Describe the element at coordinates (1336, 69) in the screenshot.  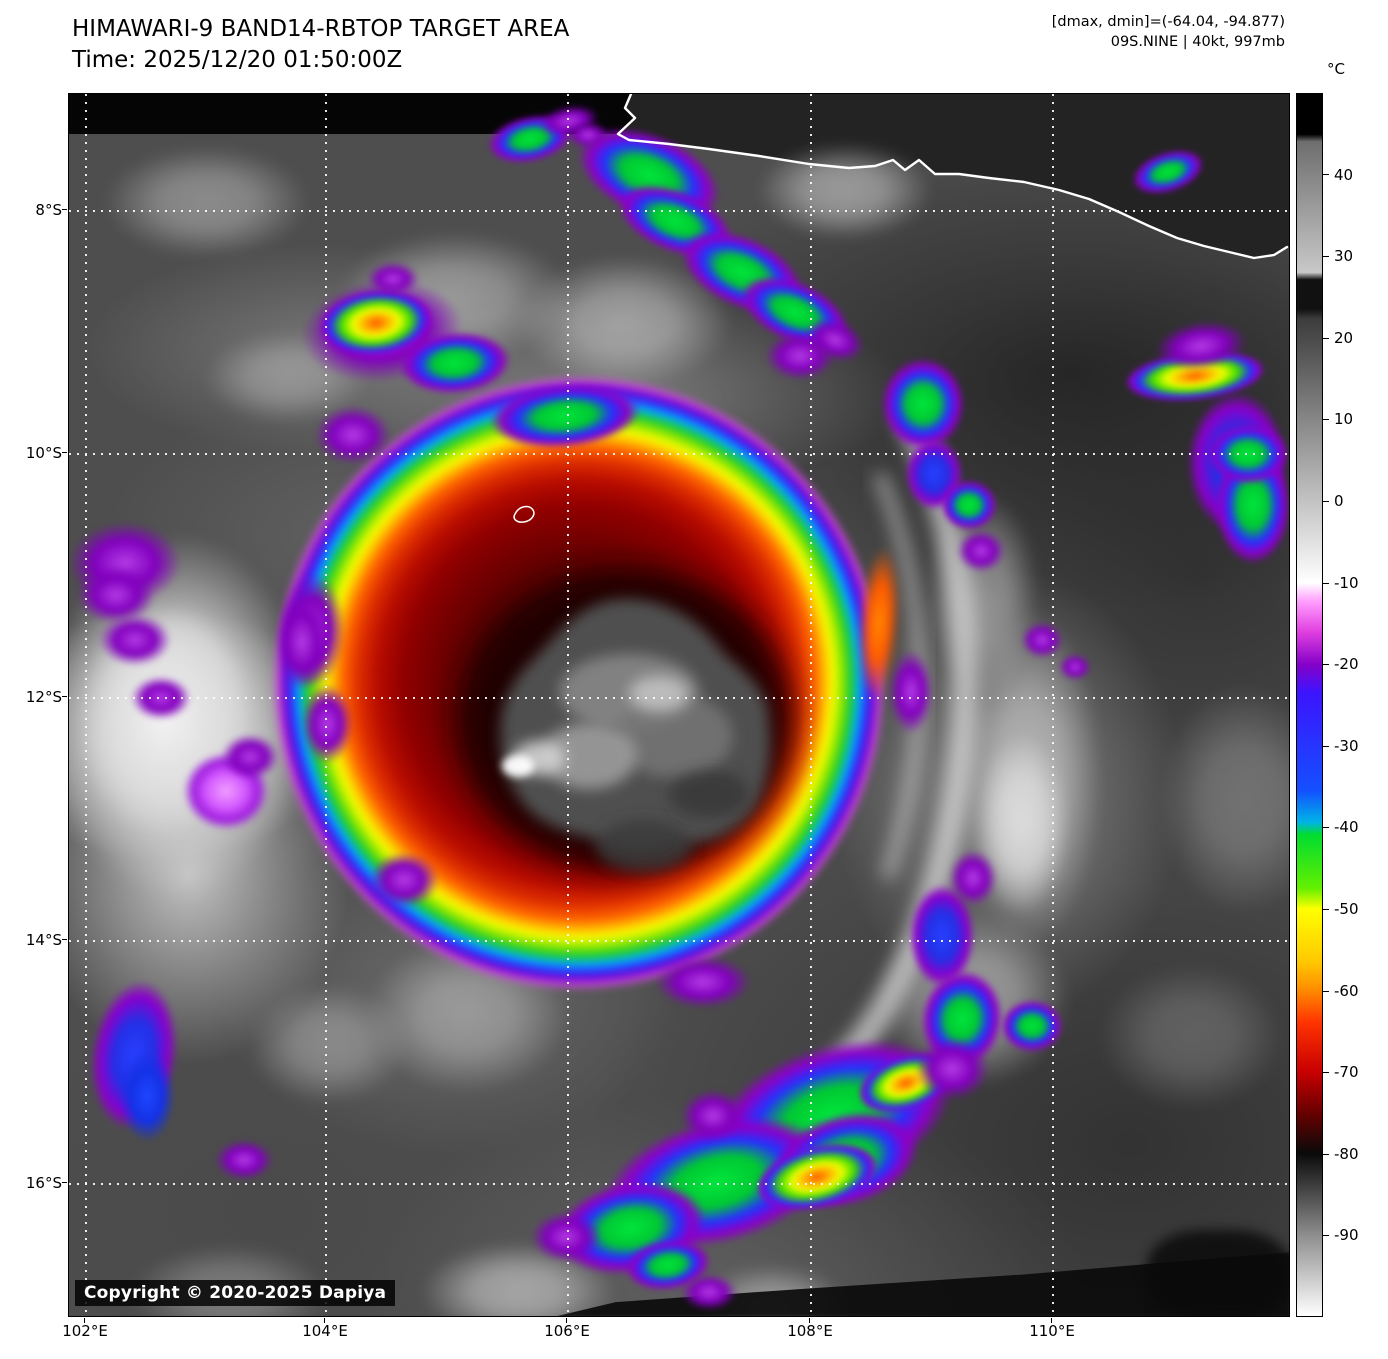
I see `colorbar-unit-label: °C` at that location.